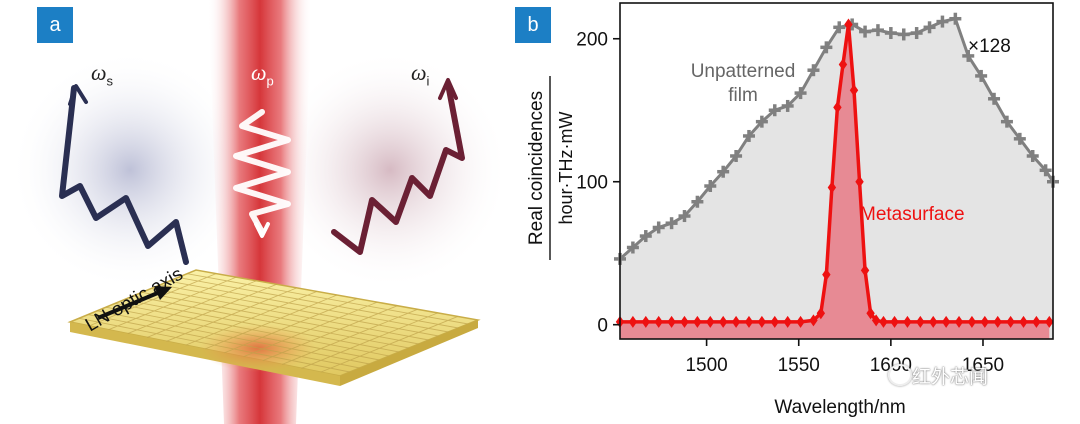  Describe the element at coordinates (533, 25) in the screenshot. I see `panel-badge-b: b` at that location.